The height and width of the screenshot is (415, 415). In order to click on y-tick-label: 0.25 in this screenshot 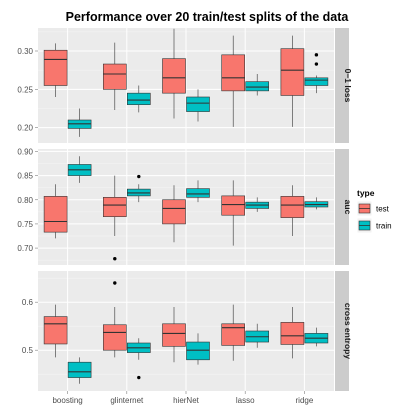, I will do `click(25, 89)`.